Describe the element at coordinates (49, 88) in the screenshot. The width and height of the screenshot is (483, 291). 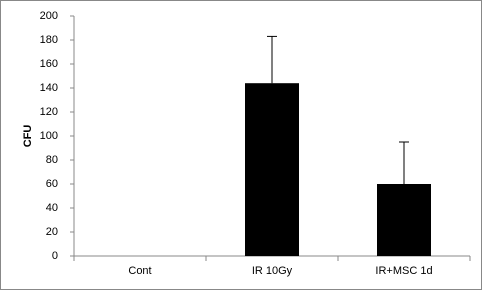
I see `y-tick-label: 140` at that location.